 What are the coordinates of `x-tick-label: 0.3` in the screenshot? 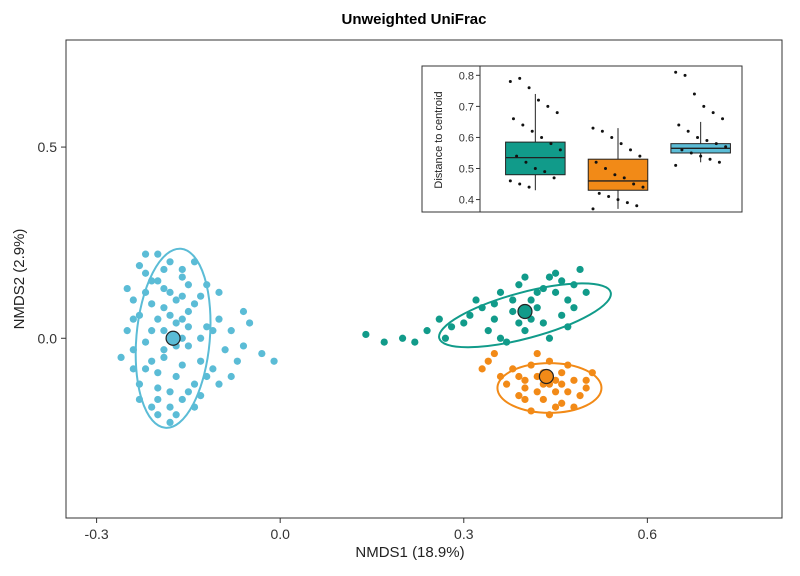 It's located at (464, 534).